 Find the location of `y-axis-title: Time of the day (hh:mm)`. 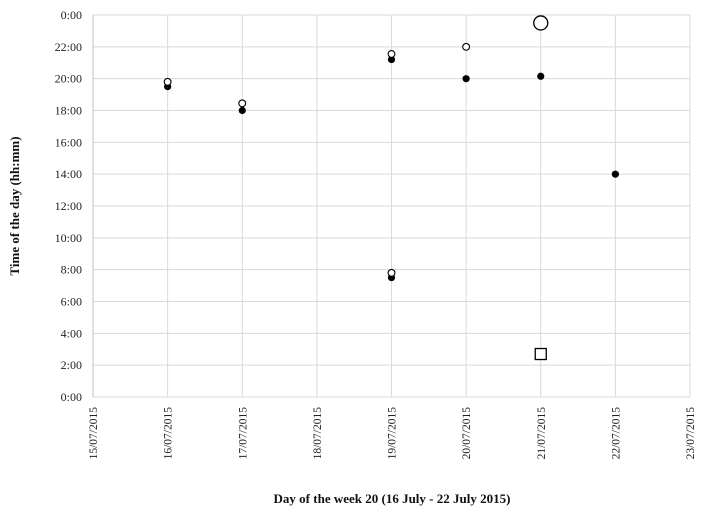

y-axis-title: Time of the day (hh:mm) is located at coordinates (14, 205).